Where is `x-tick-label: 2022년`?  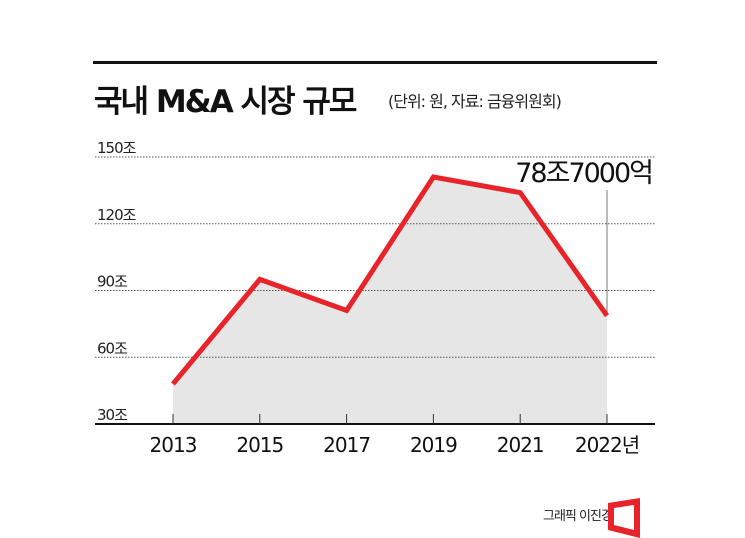 x-tick-label: 2022년 is located at coordinates (607, 445).